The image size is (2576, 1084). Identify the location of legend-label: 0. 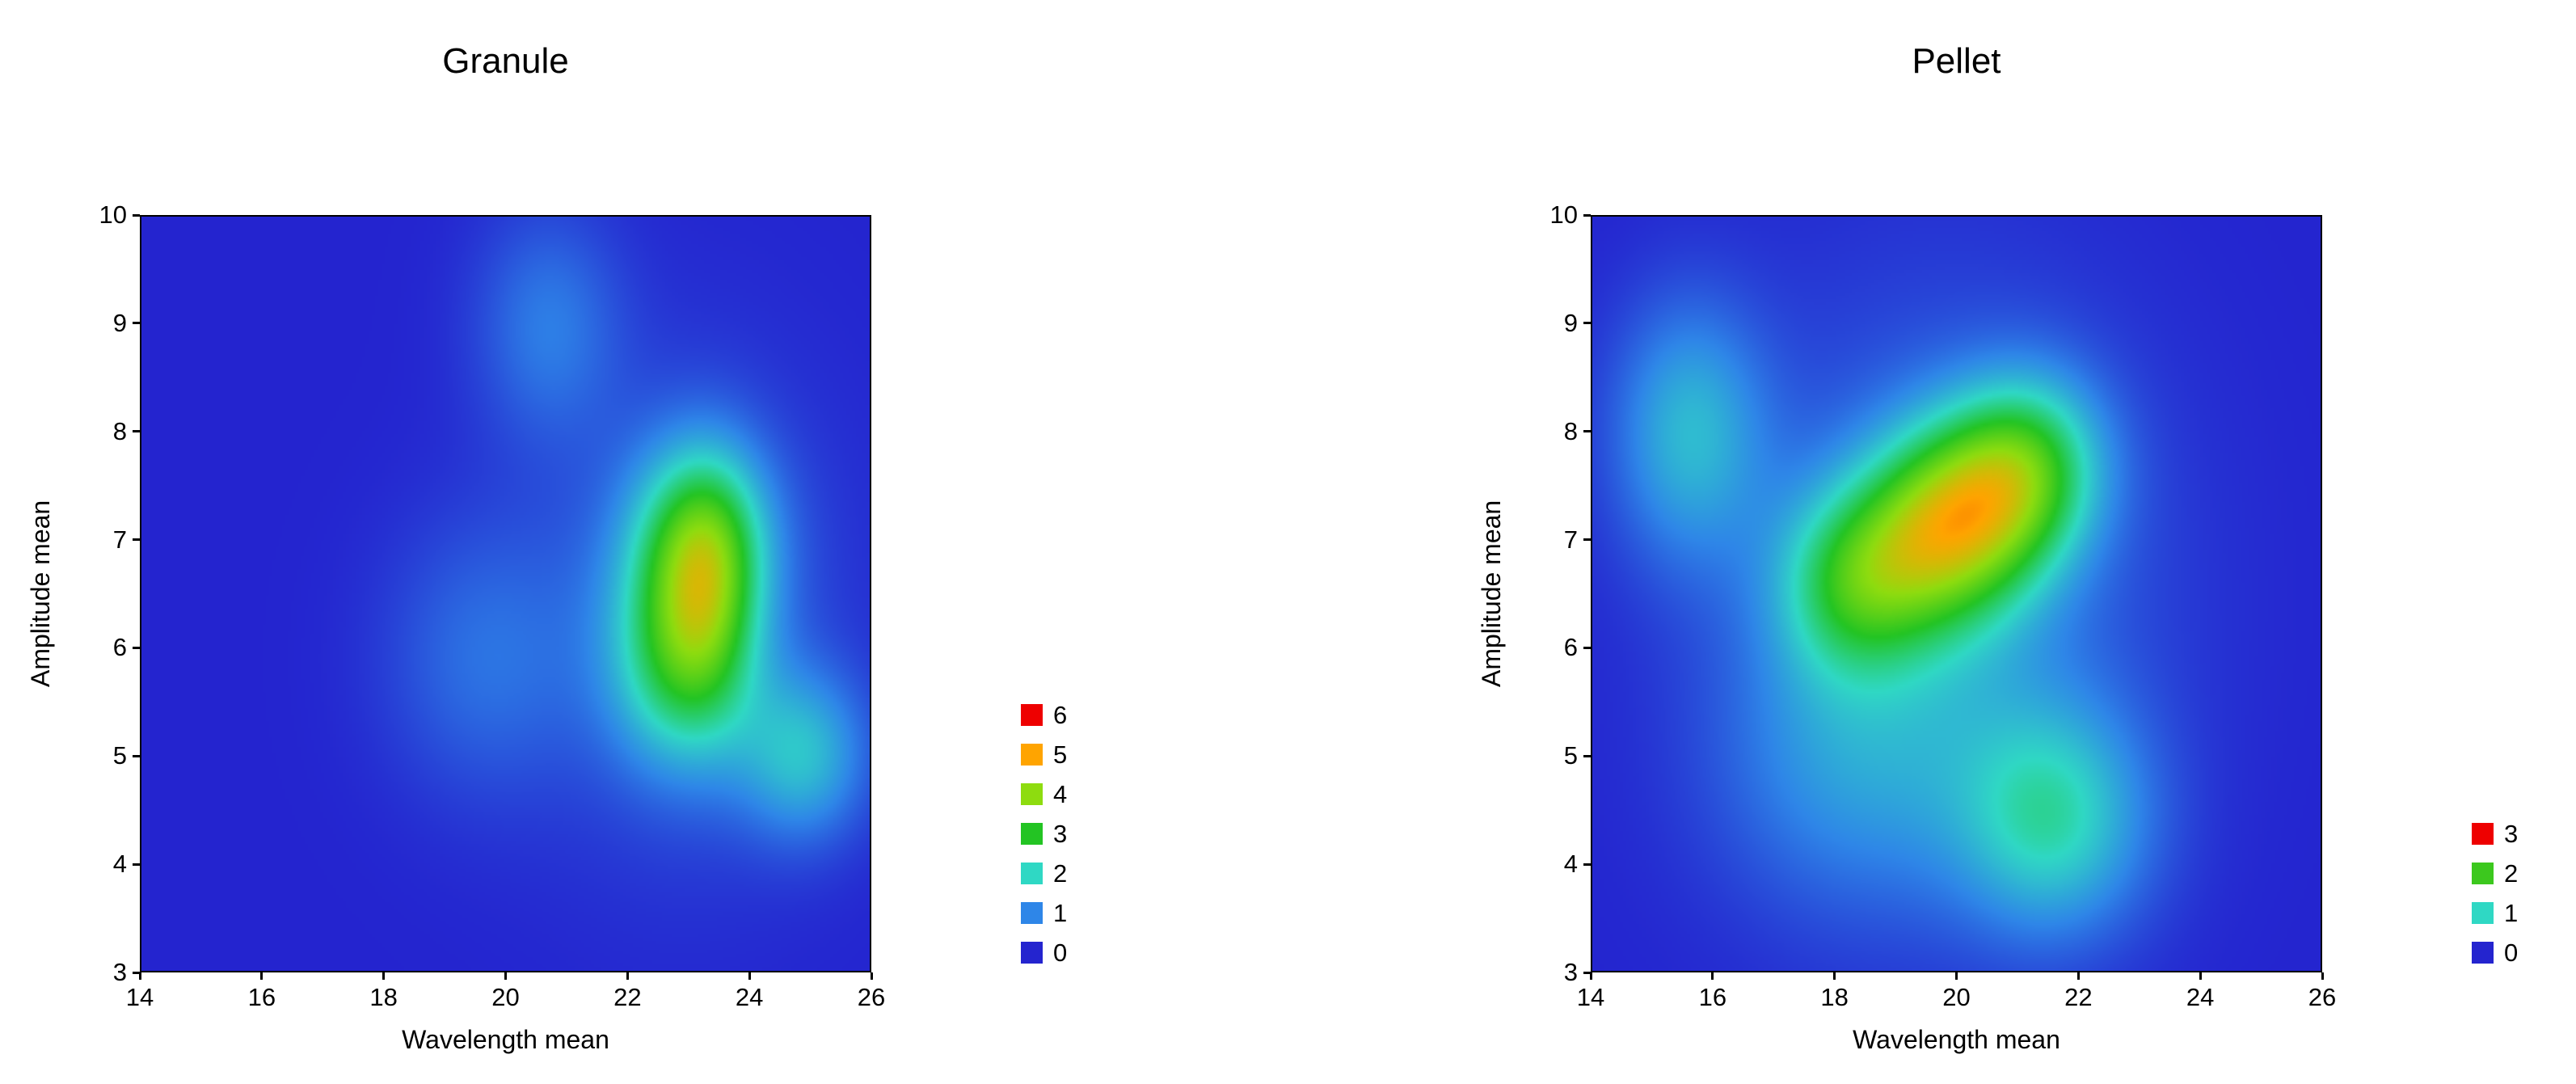
(1061, 952).